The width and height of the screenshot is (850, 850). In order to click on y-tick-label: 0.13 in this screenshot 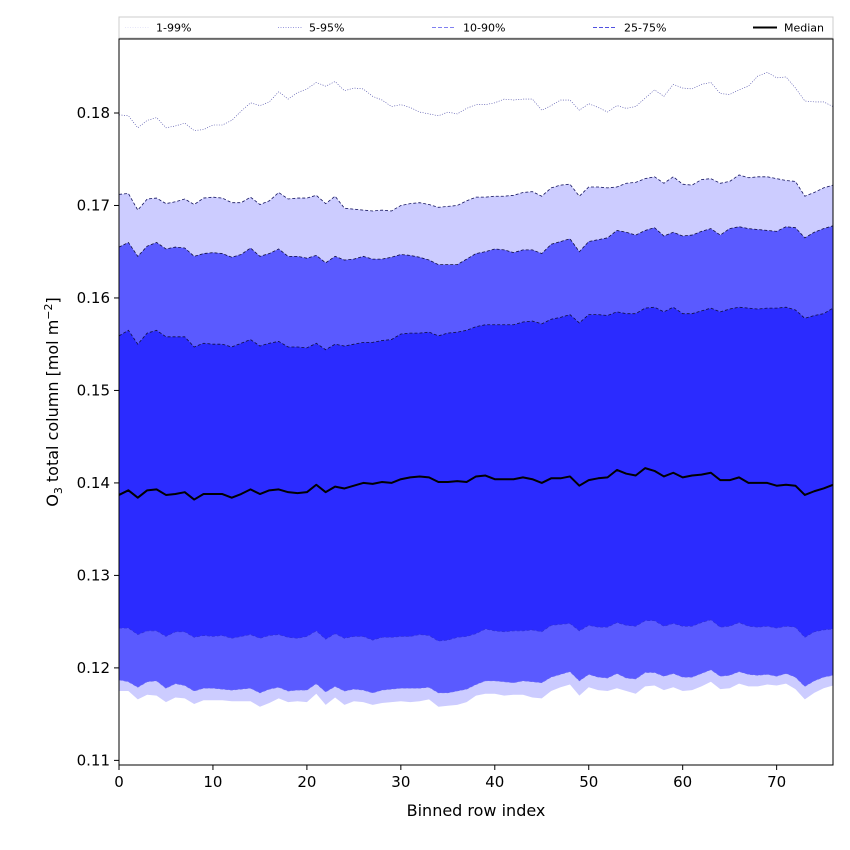, I will do `click(93, 575)`.